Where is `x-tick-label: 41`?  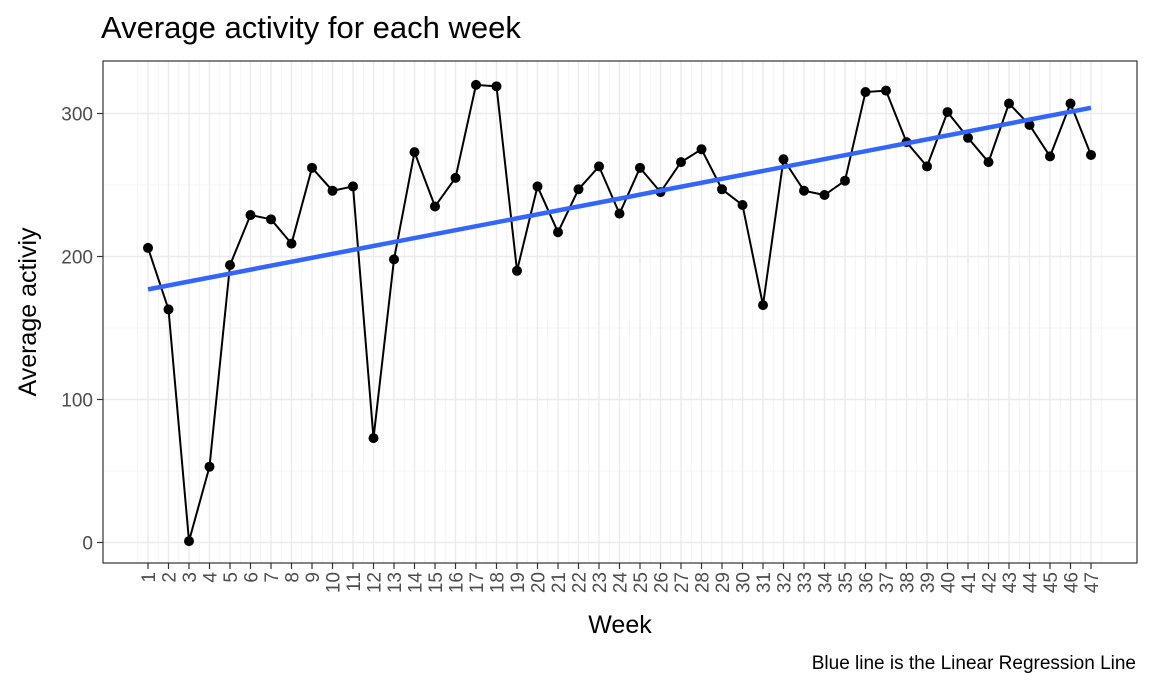
x-tick-label: 41 is located at coordinates (969, 582).